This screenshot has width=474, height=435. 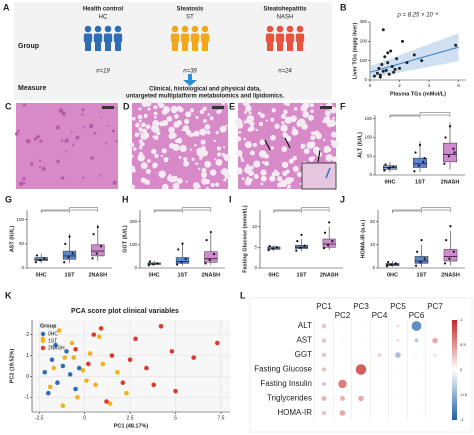 What do you see at coordinates (12, 239) in the screenshot?
I see `y-axis-label: AST (IU/L)` at bounding box center [12, 239].